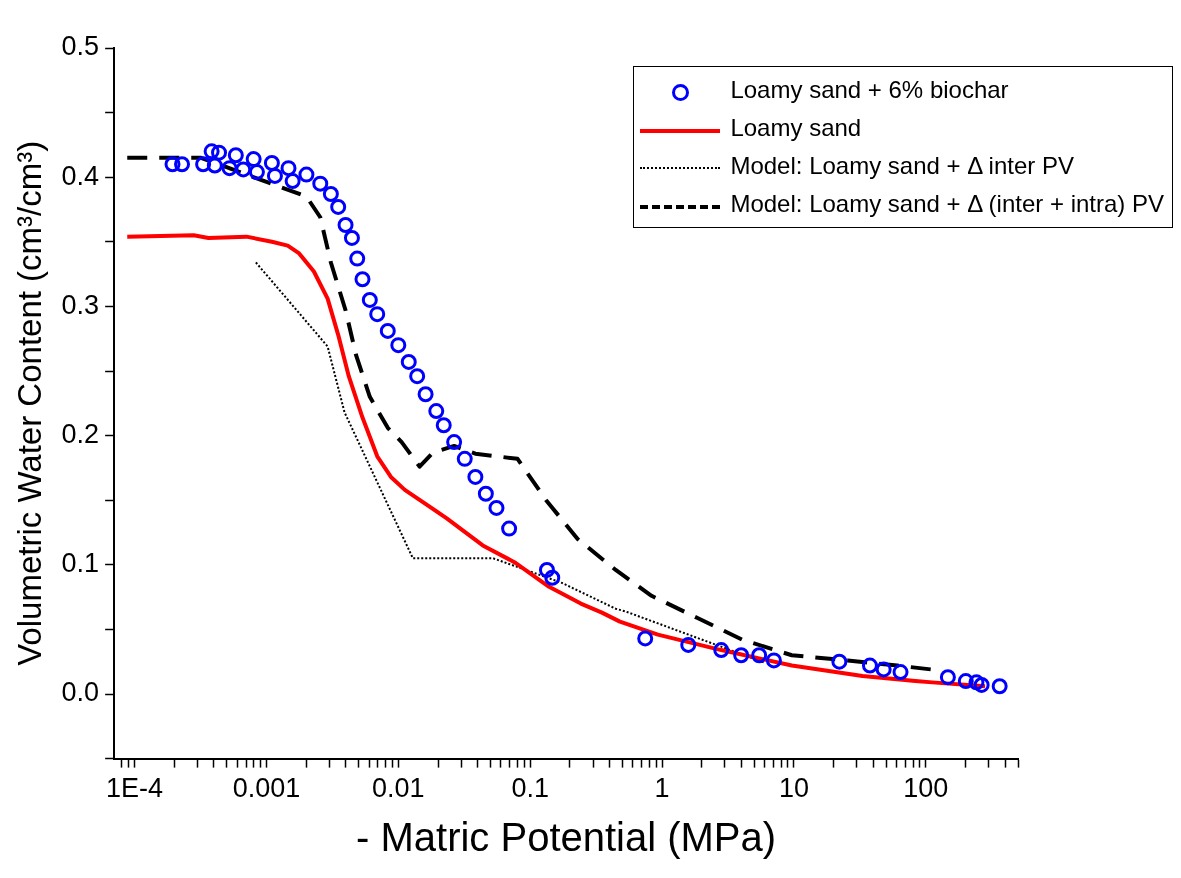  What do you see at coordinates (947, 203) in the screenshot?
I see `legend-label: Model: Loamy sand + Δ (inter + intra) PV` at bounding box center [947, 203].